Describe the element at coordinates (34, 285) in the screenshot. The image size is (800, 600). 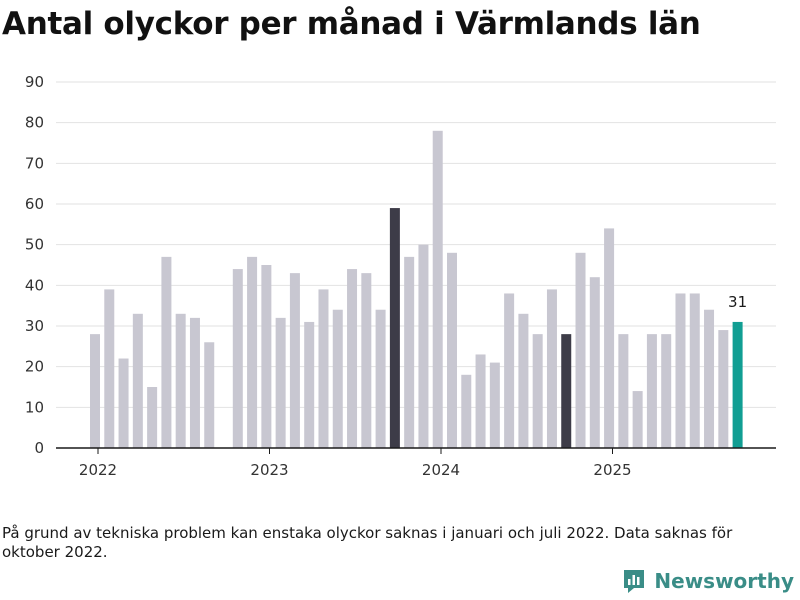
I see `y-tick-label: 40` at that location.